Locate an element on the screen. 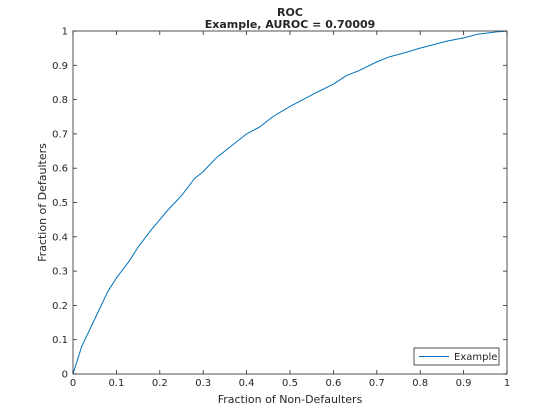 Image resolution: width=560 pixels, height=420 pixels. x-tick-label: 0.5 is located at coordinates (290, 383).